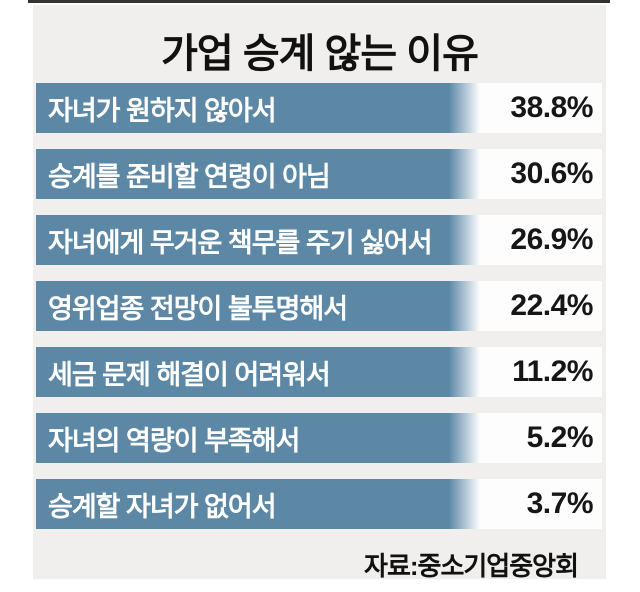  Describe the element at coordinates (471, 566) in the screenshot. I see `source-credit: 자료:중소기업중앙회` at that location.